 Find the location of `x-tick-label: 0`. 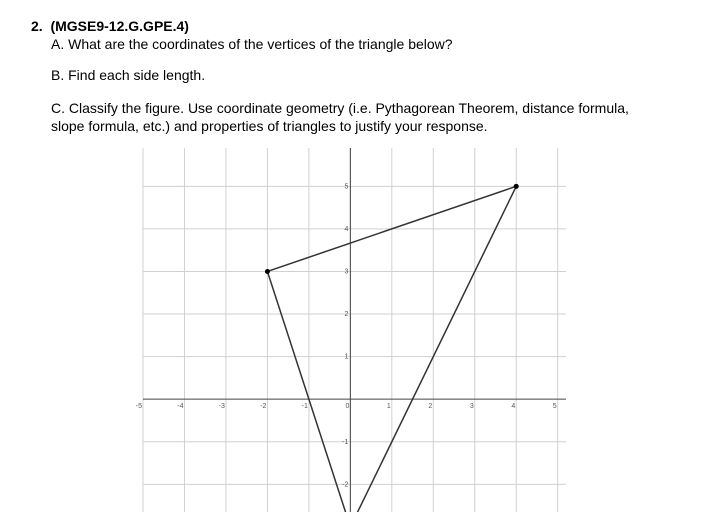

x-tick-label: 0 is located at coordinates (347, 406).